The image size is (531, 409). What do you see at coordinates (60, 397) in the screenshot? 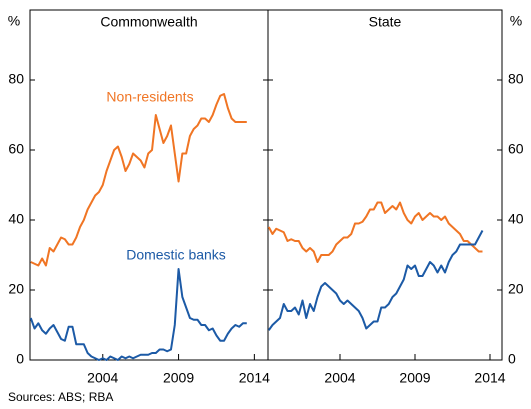
I see `source-note: Sources: ABS; RBA` at bounding box center [60, 397].